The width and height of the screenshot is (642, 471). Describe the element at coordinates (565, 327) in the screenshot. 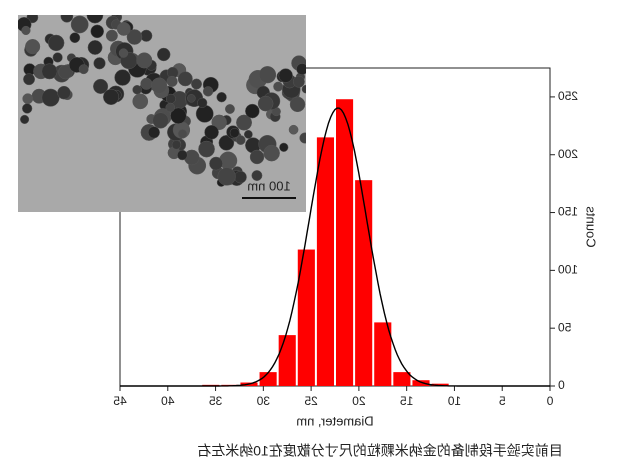

I see `y-tick-label: 50` at that location.